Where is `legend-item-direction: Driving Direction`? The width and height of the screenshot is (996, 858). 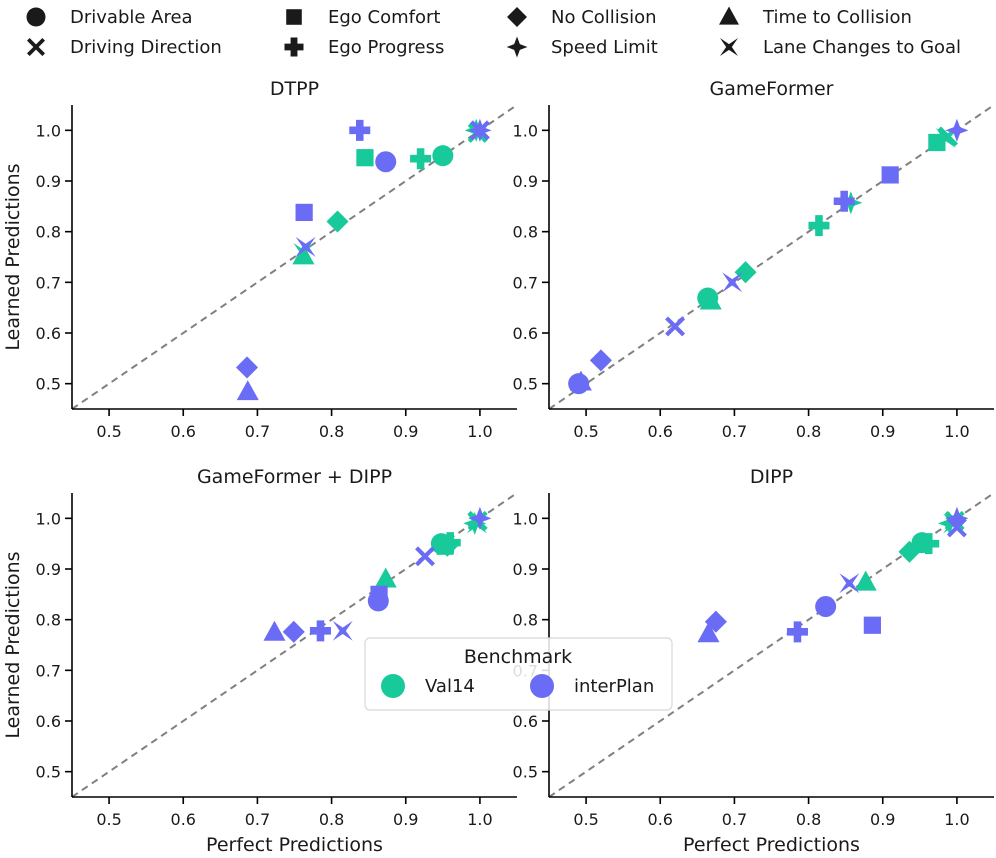 legend-item-direction: Driving Direction is located at coordinates (124, 47).